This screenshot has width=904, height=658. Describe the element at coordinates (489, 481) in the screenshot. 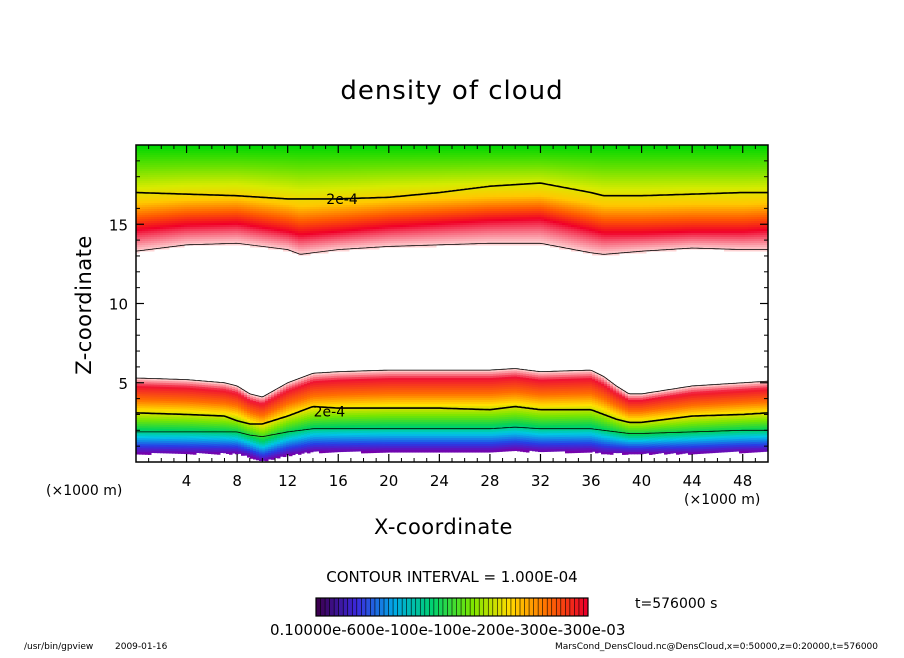

I see `x-tick-label-28: 28` at that location.